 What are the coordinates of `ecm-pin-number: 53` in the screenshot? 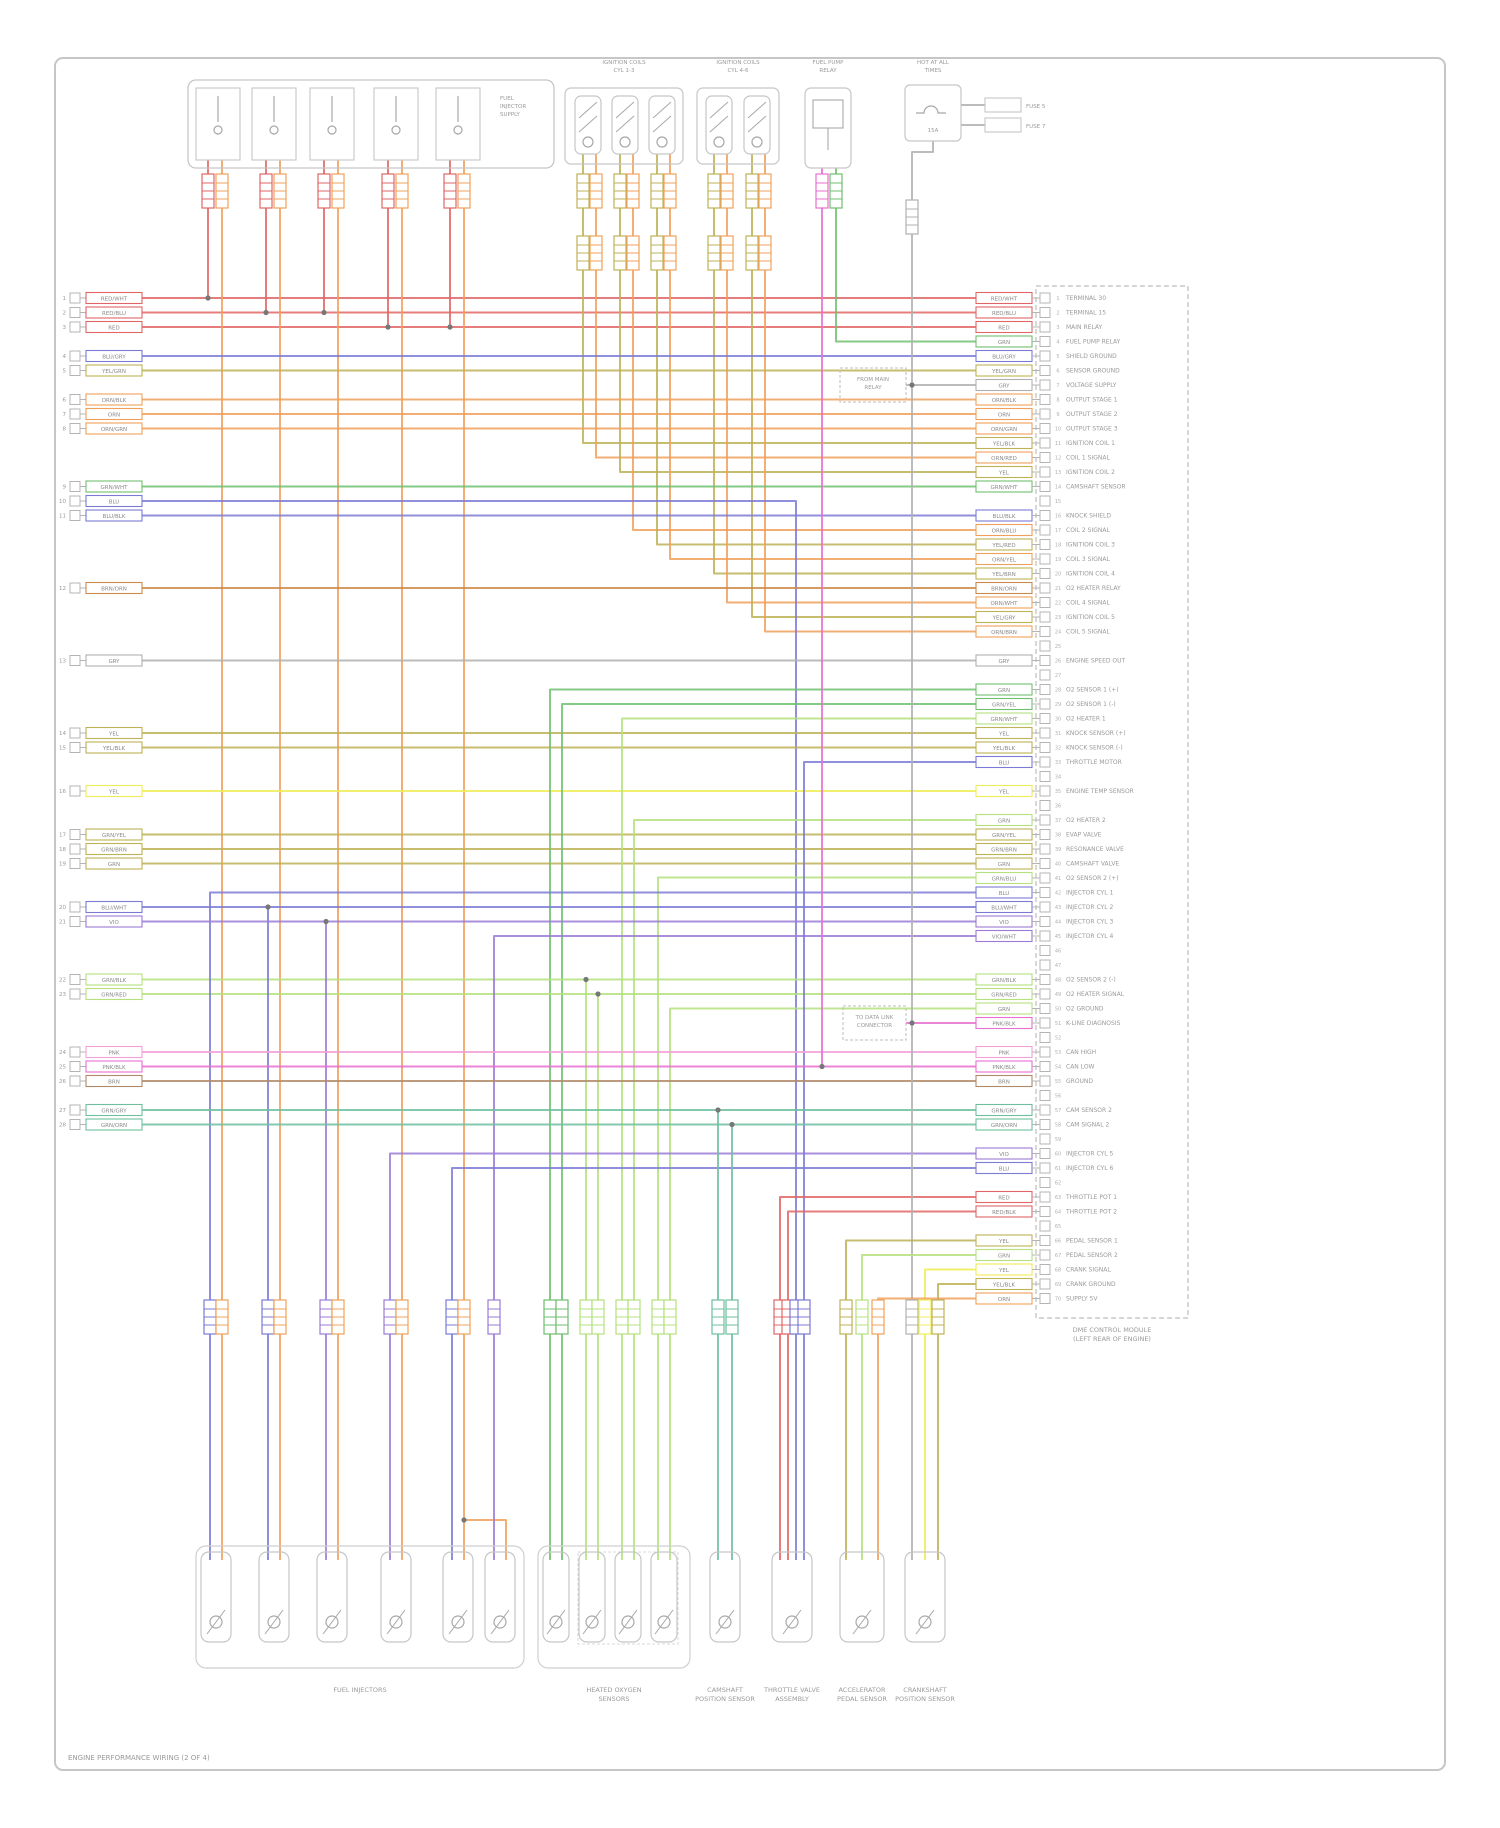 It's located at (1058, 1053).